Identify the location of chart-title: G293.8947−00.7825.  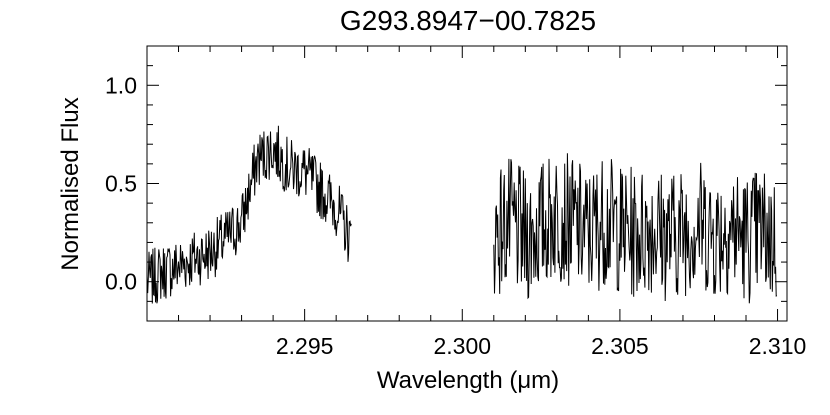
(468, 20).